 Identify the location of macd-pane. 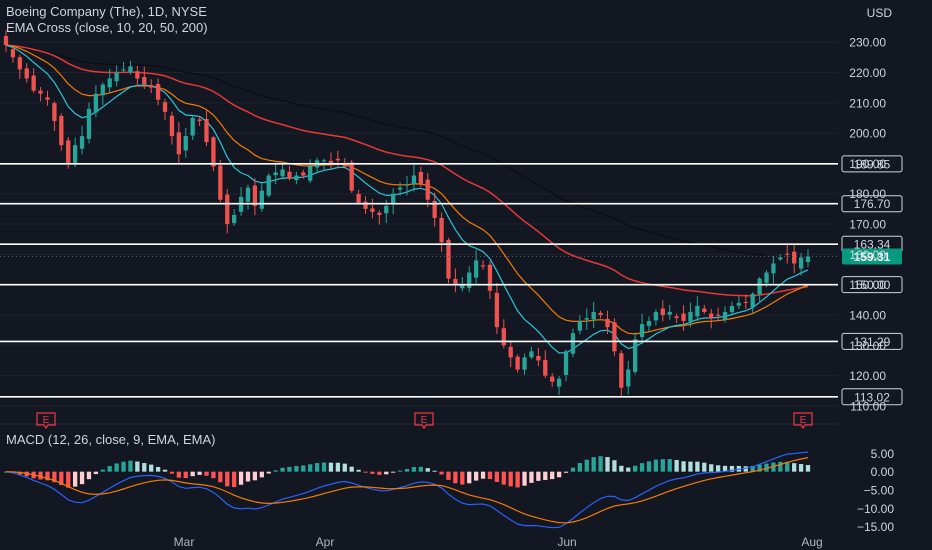
(407, 490).